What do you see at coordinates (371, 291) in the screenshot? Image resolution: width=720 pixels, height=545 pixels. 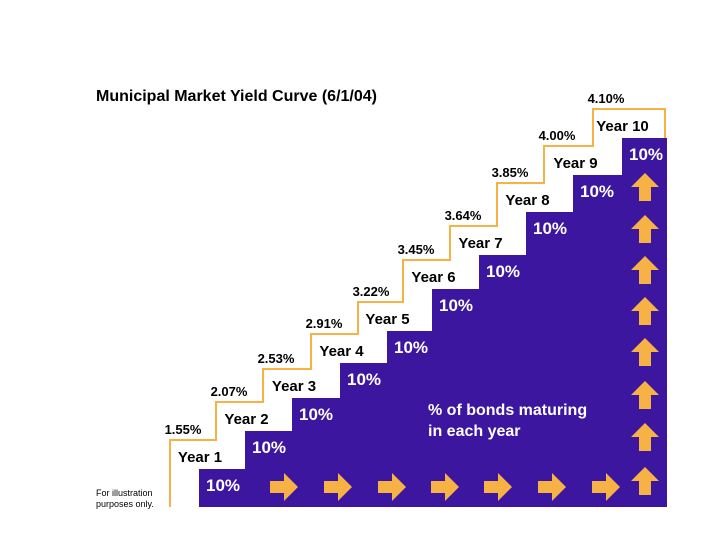 I see `yield-label: 3.22%` at bounding box center [371, 291].